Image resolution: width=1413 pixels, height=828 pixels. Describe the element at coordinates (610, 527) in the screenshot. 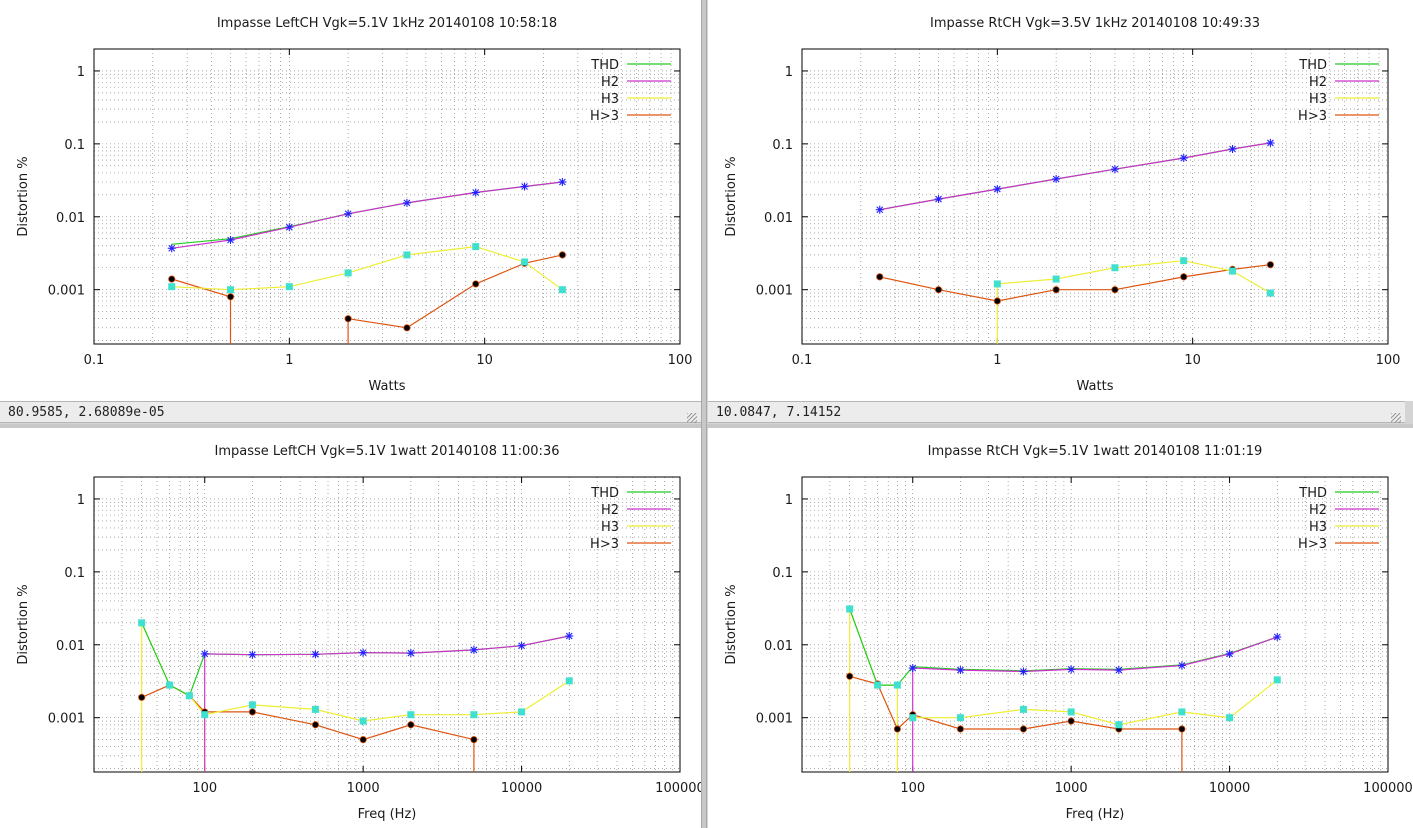

I see `legend-label: H3` at that location.